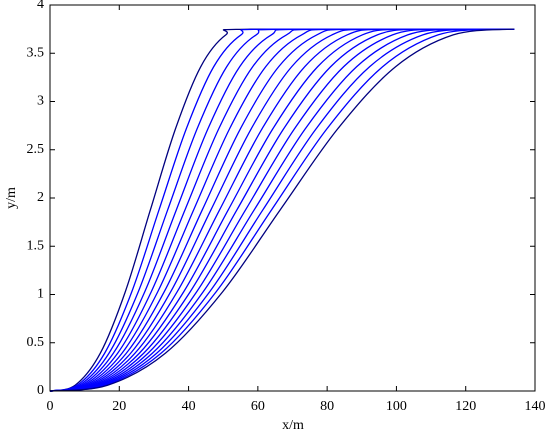  What do you see at coordinates (36, 149) in the screenshot?
I see `y-tick-label: 2.5` at bounding box center [36, 149].